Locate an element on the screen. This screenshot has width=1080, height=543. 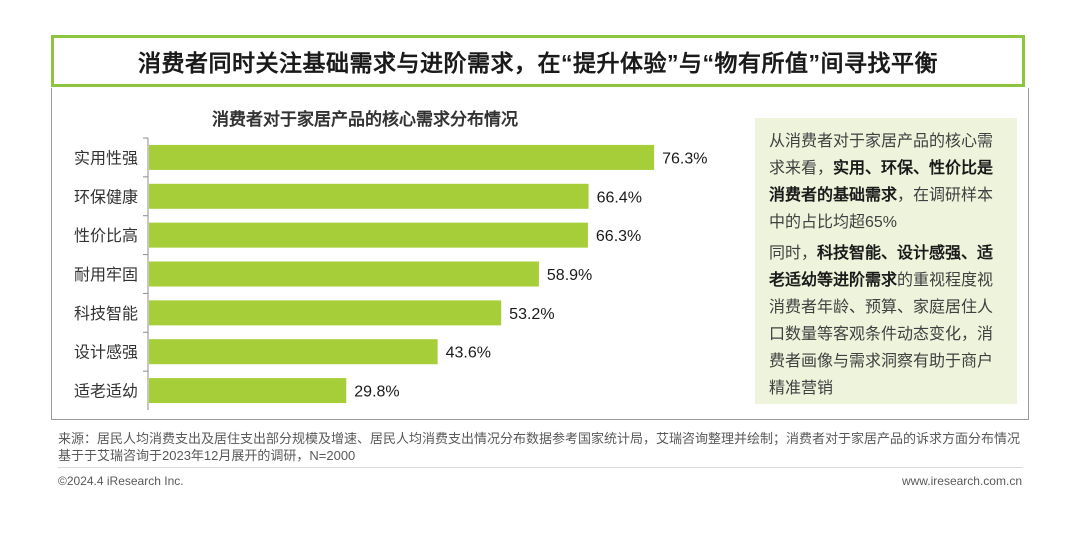
value-label: 53.2% is located at coordinates (531, 314).